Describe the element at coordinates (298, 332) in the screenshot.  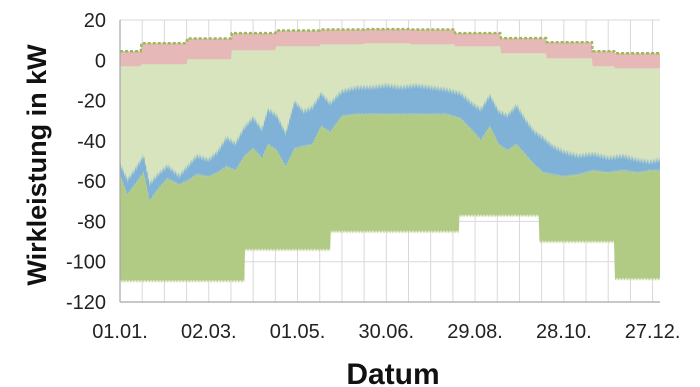
I see `x-tick-label: 01.05.` at that location.